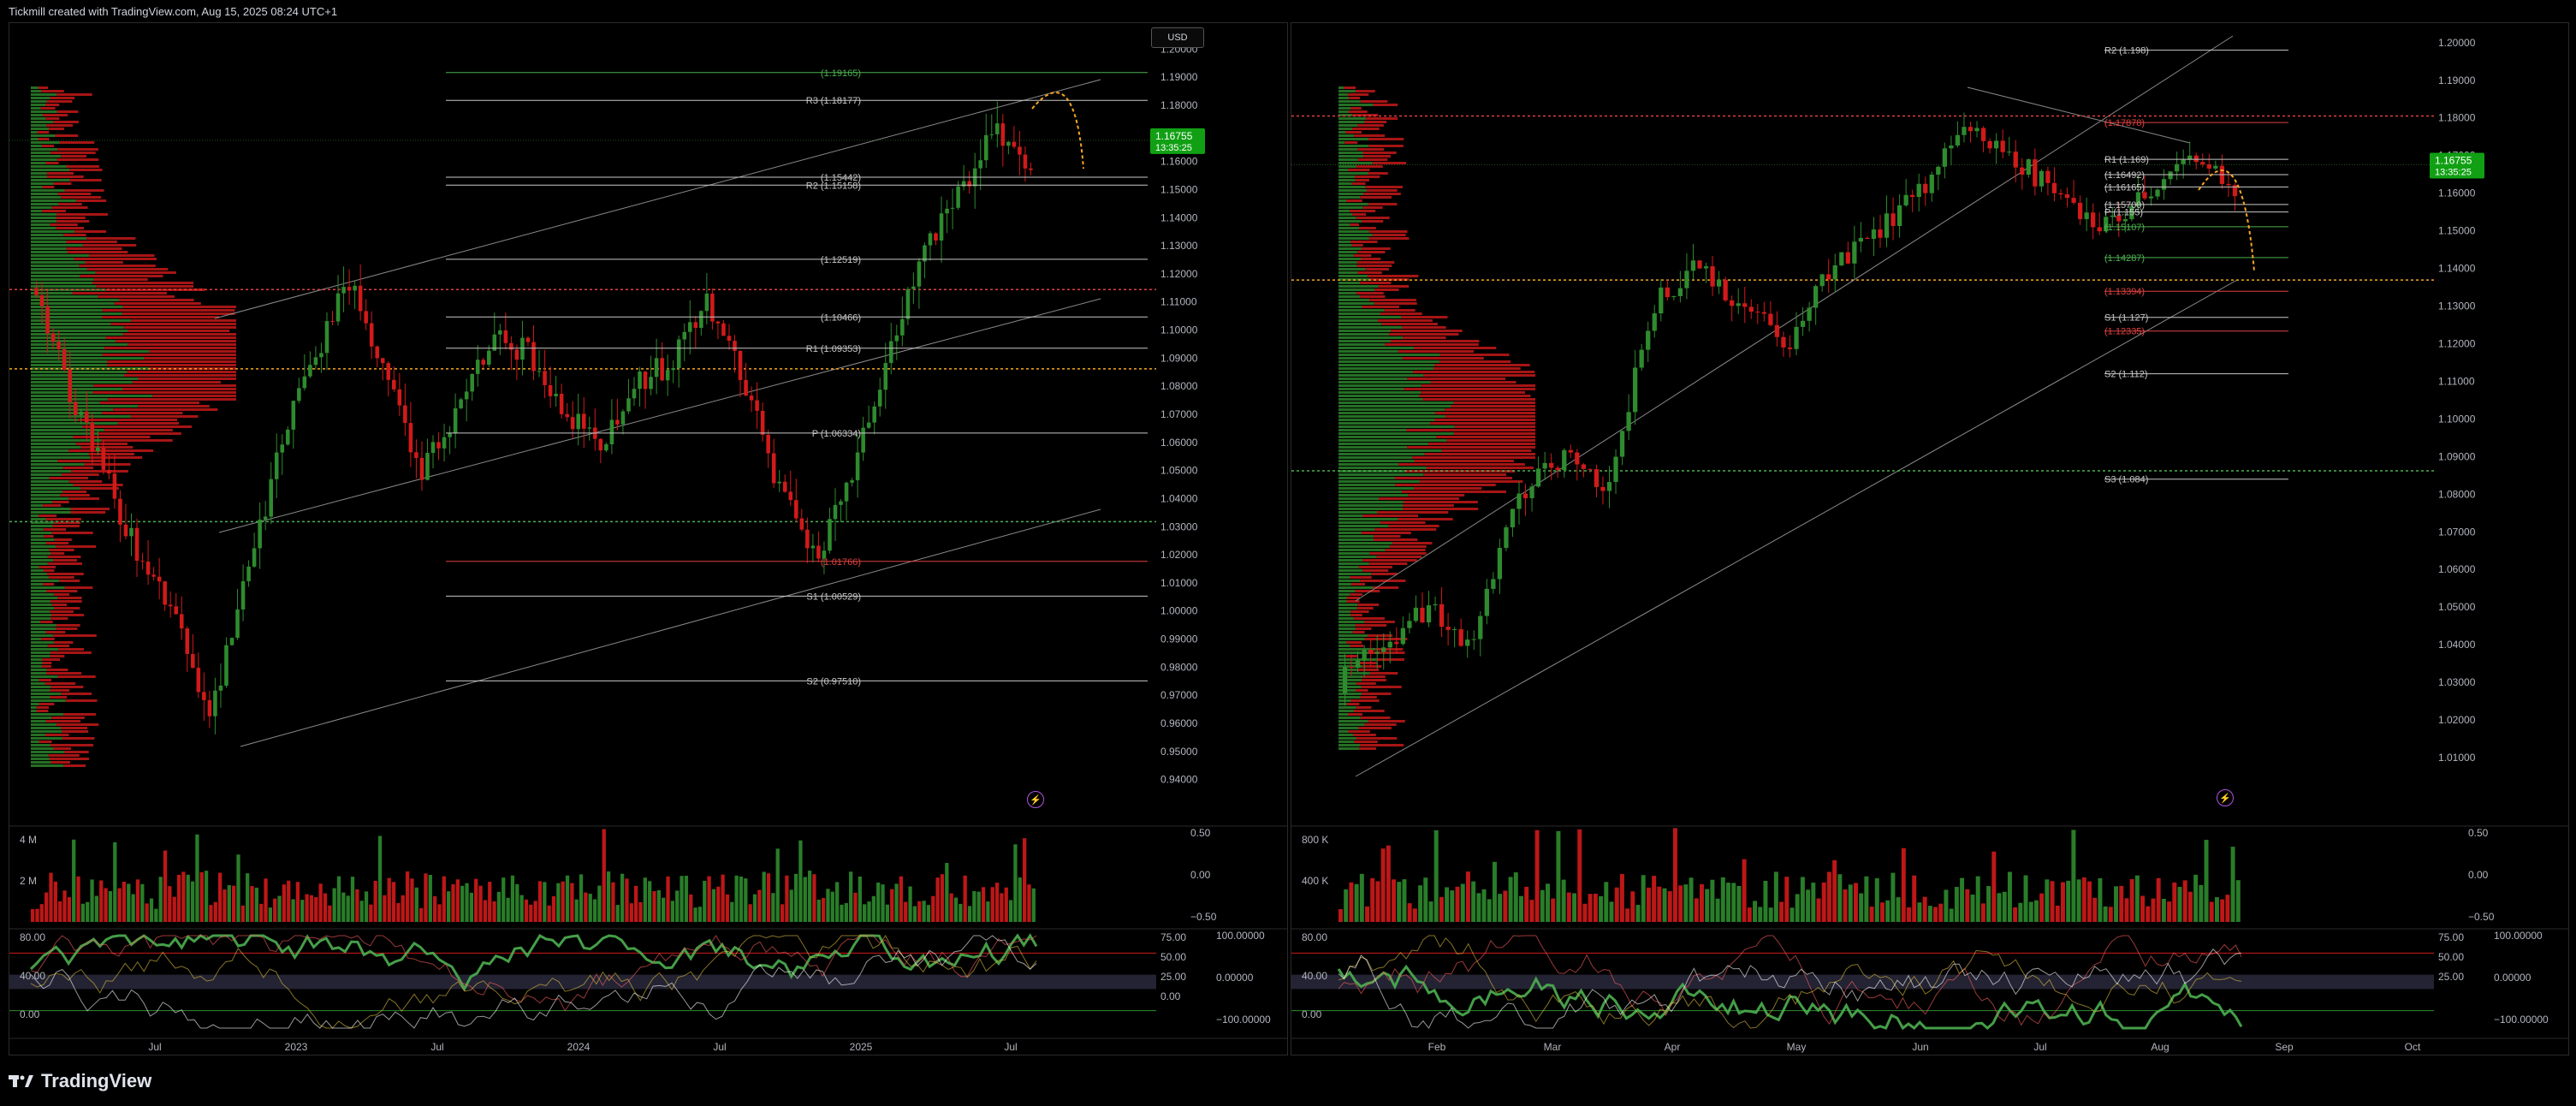 The image size is (2576, 1106). Describe the element at coordinates (2124, 123) in the screenshot. I see `pivot-level-label: (1.17878)` at that location.